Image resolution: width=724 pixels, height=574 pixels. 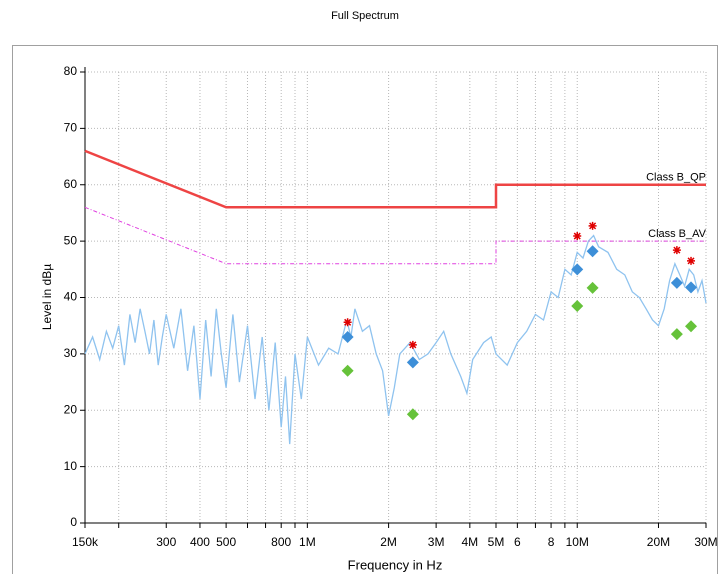 What do you see at coordinates (307, 542) in the screenshot?
I see `x-tick-label: 1M` at bounding box center [307, 542].